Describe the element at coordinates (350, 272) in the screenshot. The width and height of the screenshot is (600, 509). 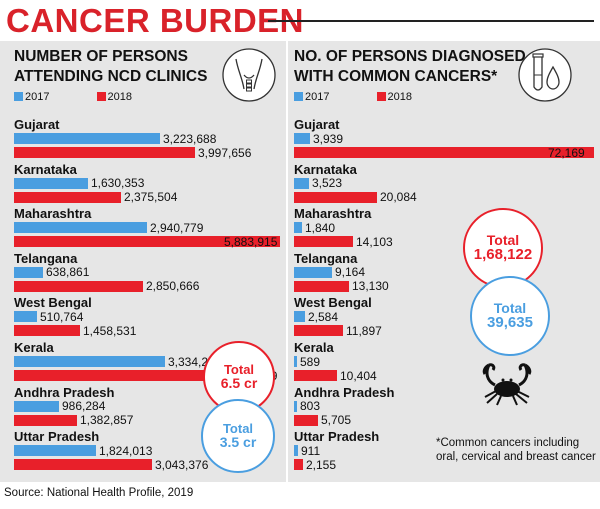
I see `cancer-value-label-2017: 9,164` at that location.